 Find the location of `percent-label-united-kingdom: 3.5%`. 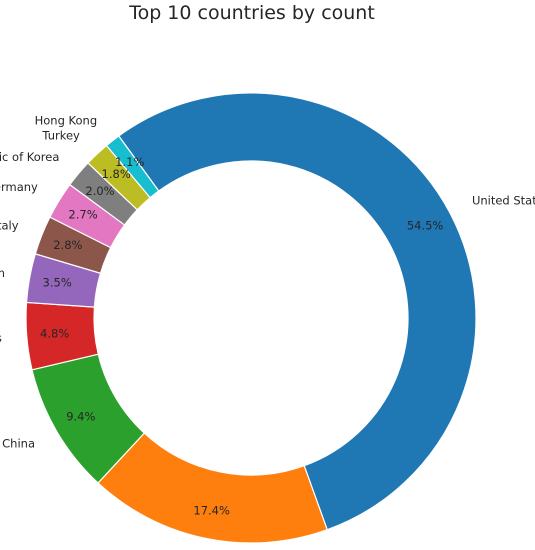

percent-label-united-kingdom: 3.5% is located at coordinates (57, 282).